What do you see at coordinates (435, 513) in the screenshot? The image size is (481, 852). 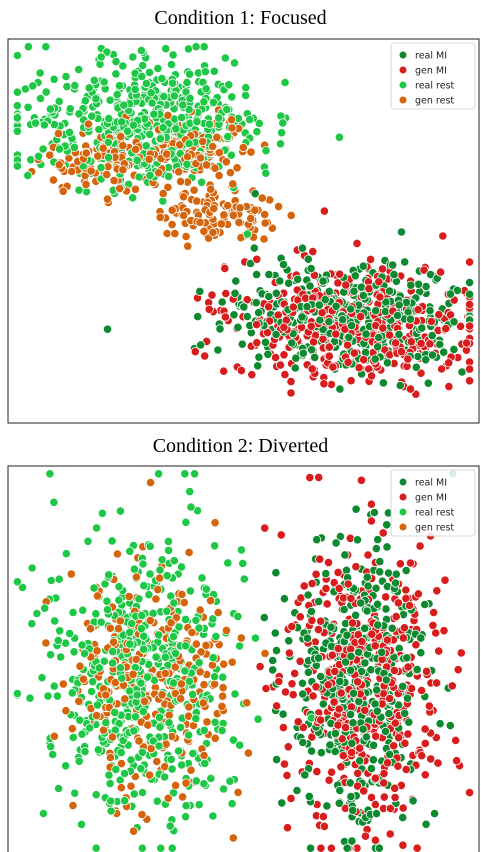 I see `legend-label-real-rest: real rest` at bounding box center [435, 513].